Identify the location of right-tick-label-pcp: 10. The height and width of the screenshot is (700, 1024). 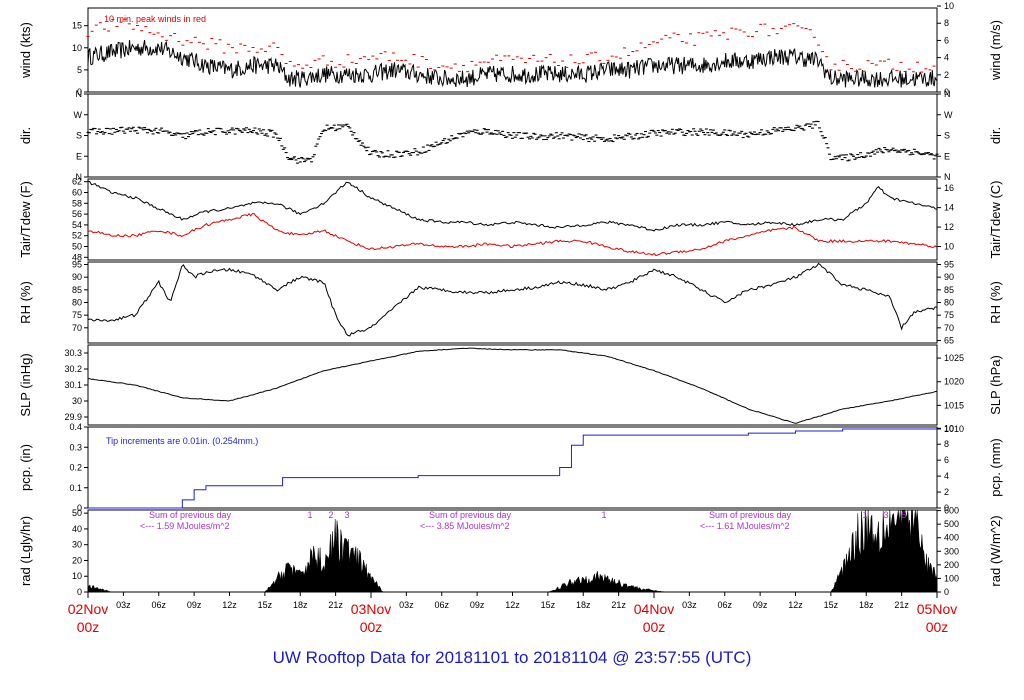
(949, 428).